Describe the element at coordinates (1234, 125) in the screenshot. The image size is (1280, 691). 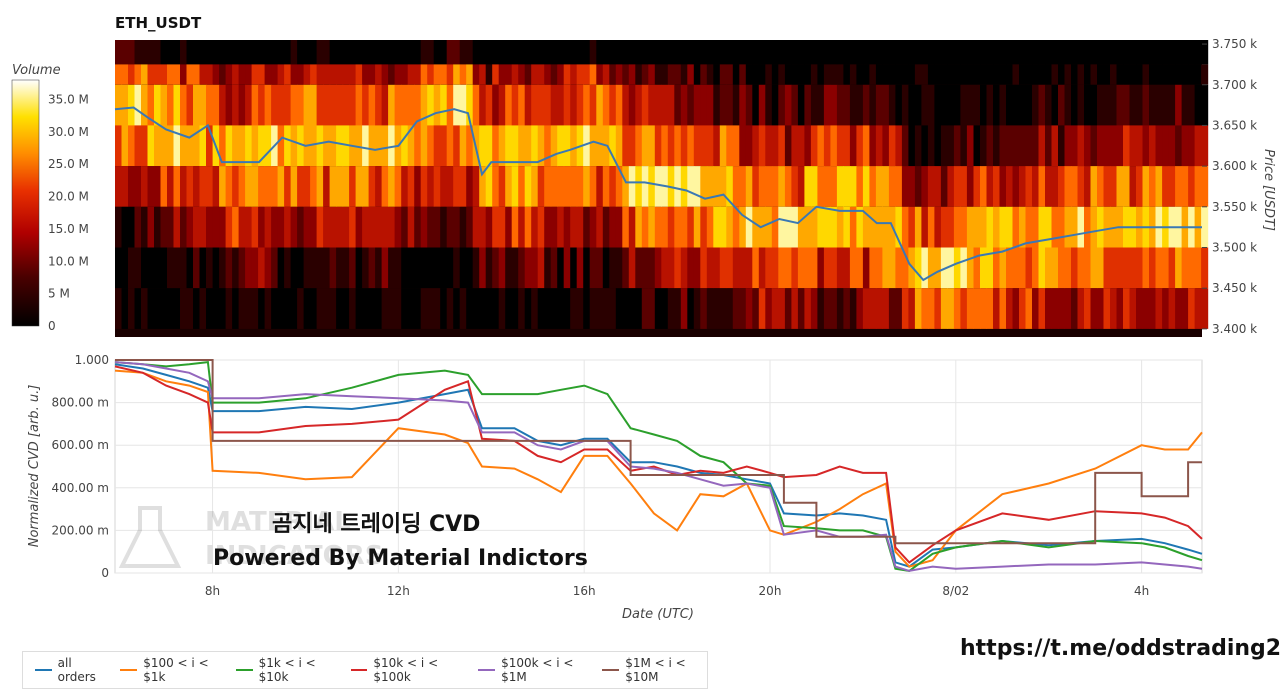
I see `price-tick-label: 3.650 k` at that location.